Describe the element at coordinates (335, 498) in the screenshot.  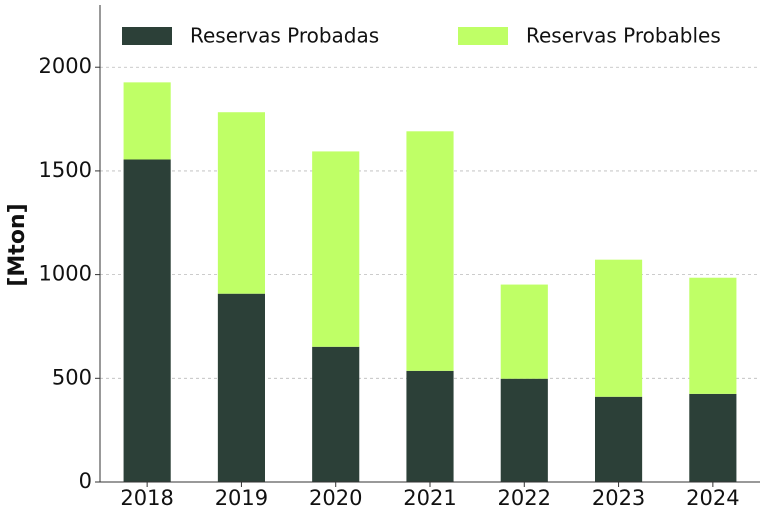
I see `x-tick-label: 2020` at that location.